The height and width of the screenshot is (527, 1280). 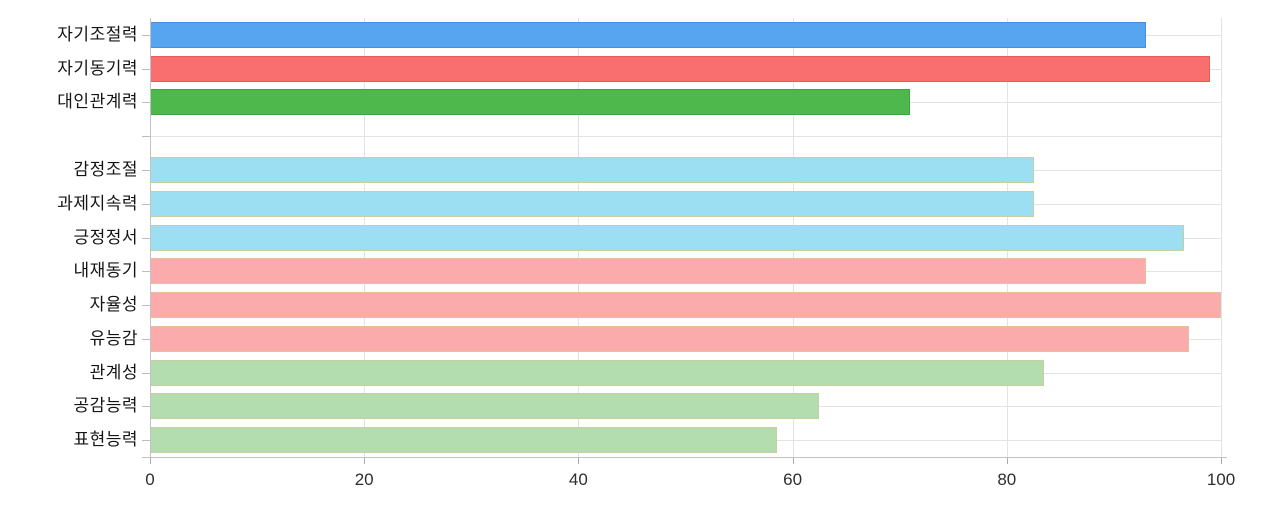 What do you see at coordinates (97, 102) in the screenshot?
I see `category-label: 대인관계력` at bounding box center [97, 102].